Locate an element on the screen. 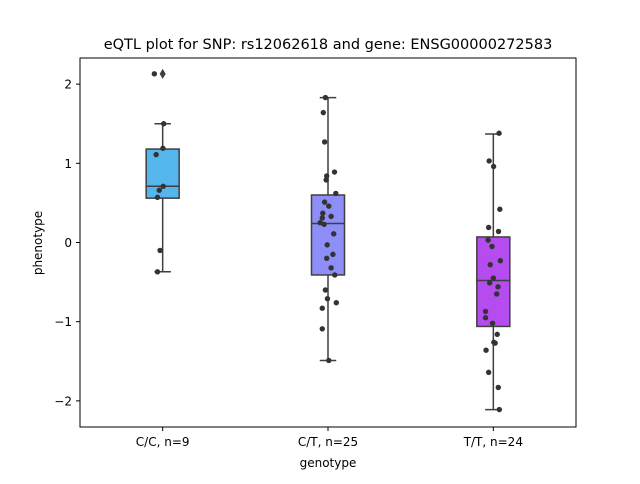  y-axis: 2 1 0 −1 −2 is located at coordinates (67, 243).